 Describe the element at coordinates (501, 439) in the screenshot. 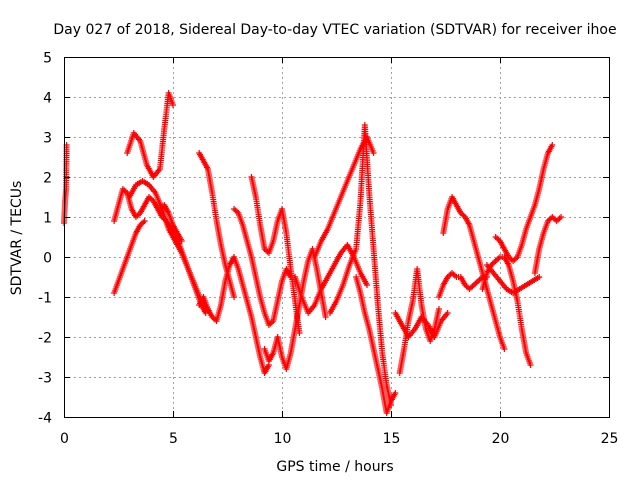

I see `x-tick-label: 20` at that location.